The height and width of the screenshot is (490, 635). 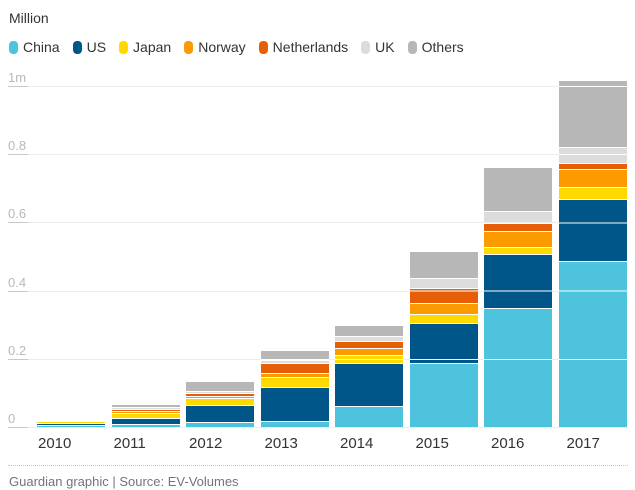 What do you see at coordinates (508, 443) in the screenshot?
I see `x-tick-label: 2016` at bounding box center [508, 443].